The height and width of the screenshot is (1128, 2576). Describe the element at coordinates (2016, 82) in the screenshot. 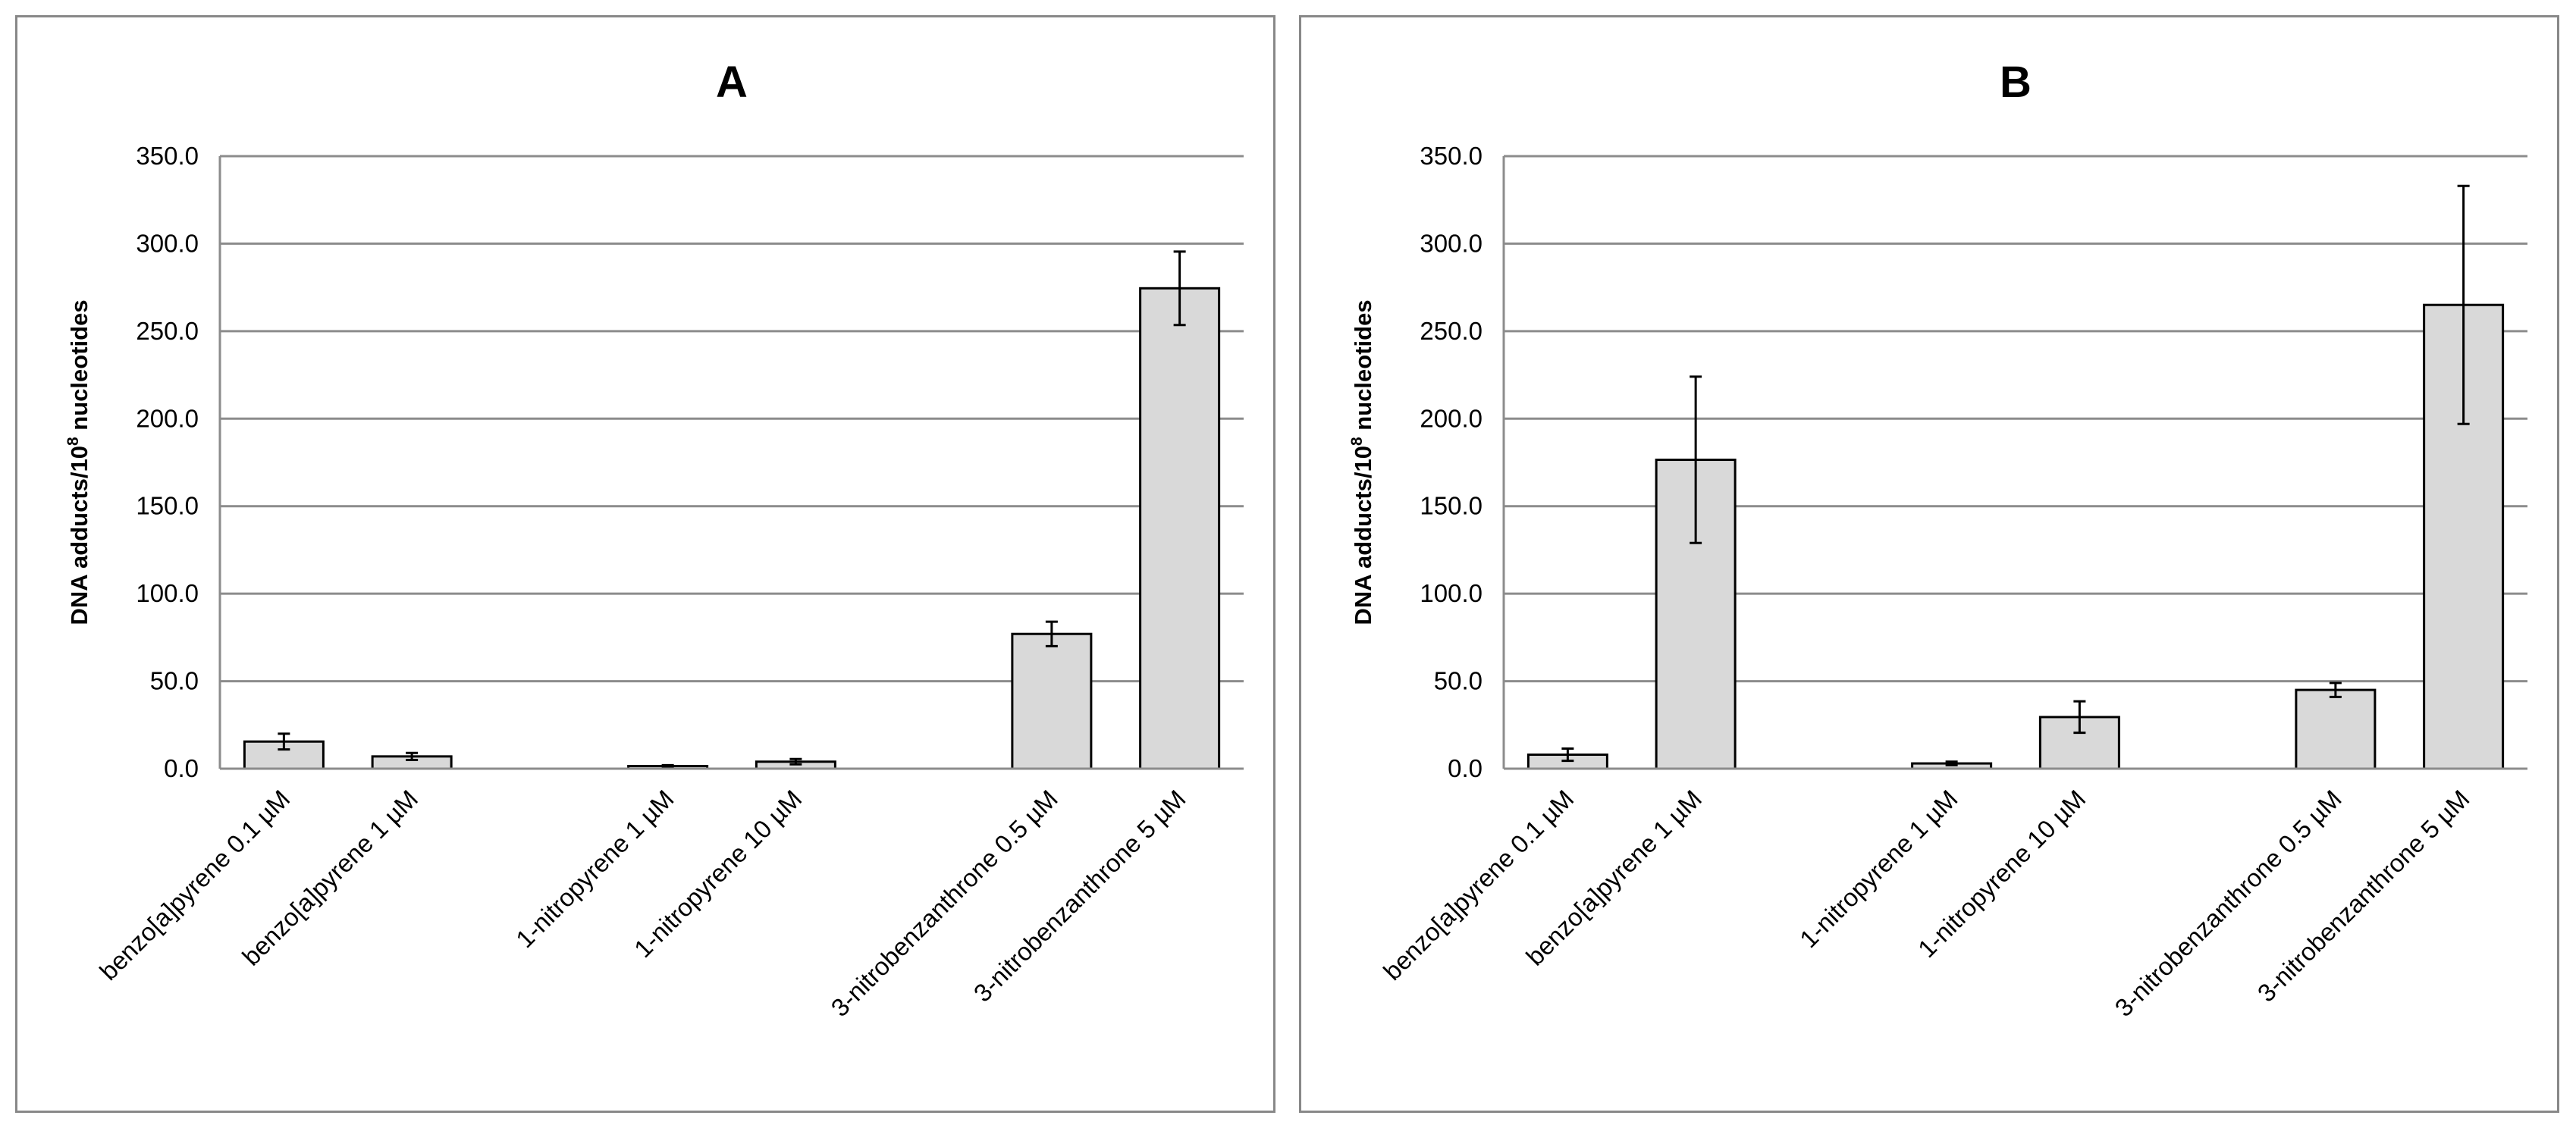

I see `chart-title: B` at that location.